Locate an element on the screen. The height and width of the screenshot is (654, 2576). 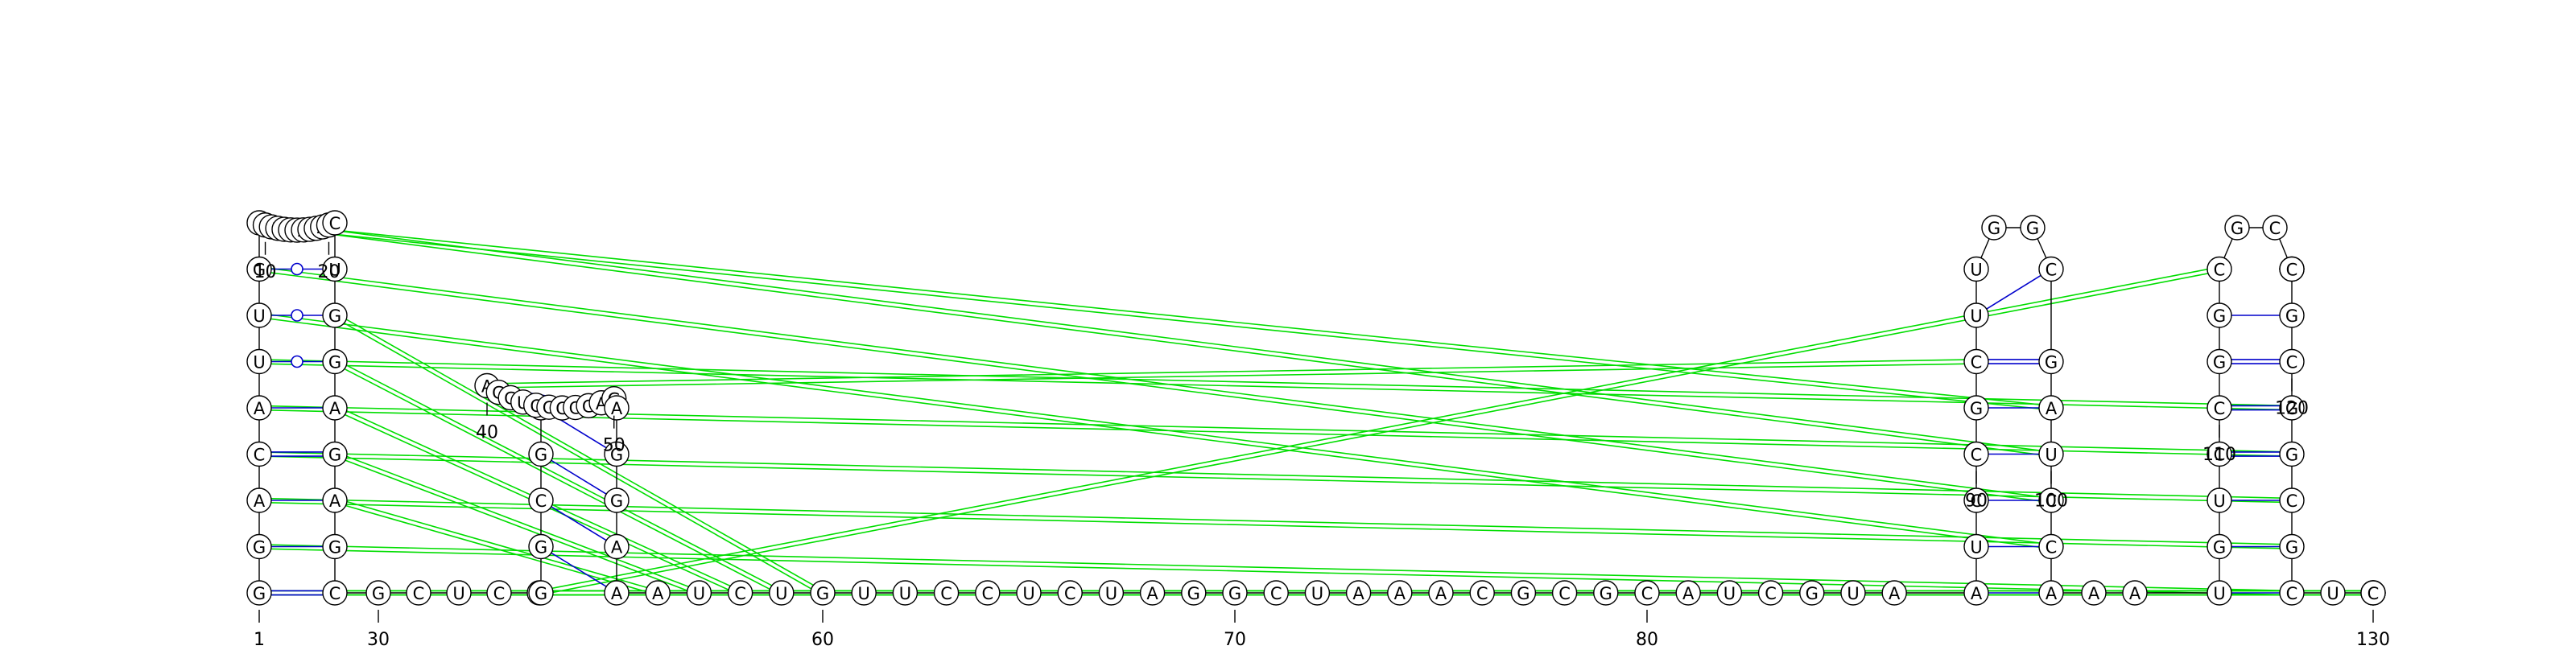
nucleotide-105: A is located at coordinates (2135, 593).